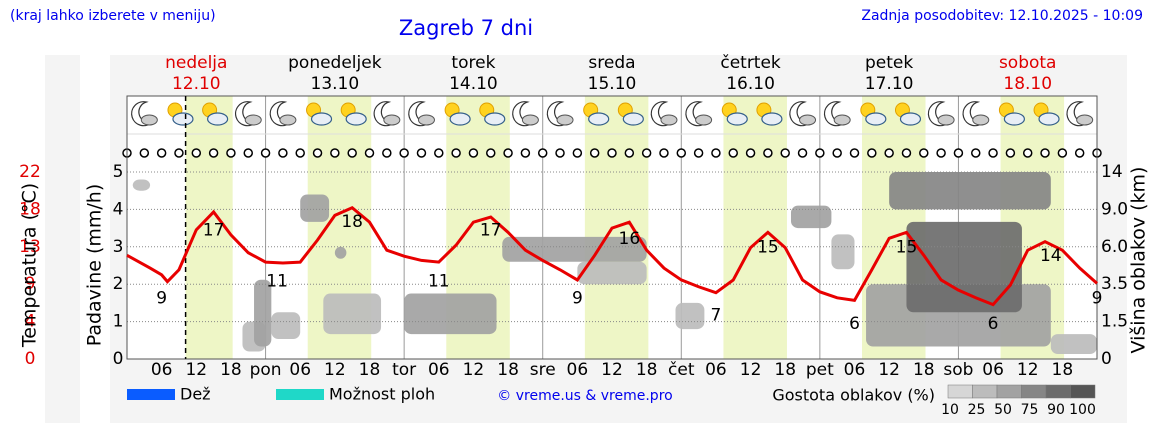  Describe the element at coordinates (30, 284) in the screenshot. I see `temp-tick-label: 9` at that location.